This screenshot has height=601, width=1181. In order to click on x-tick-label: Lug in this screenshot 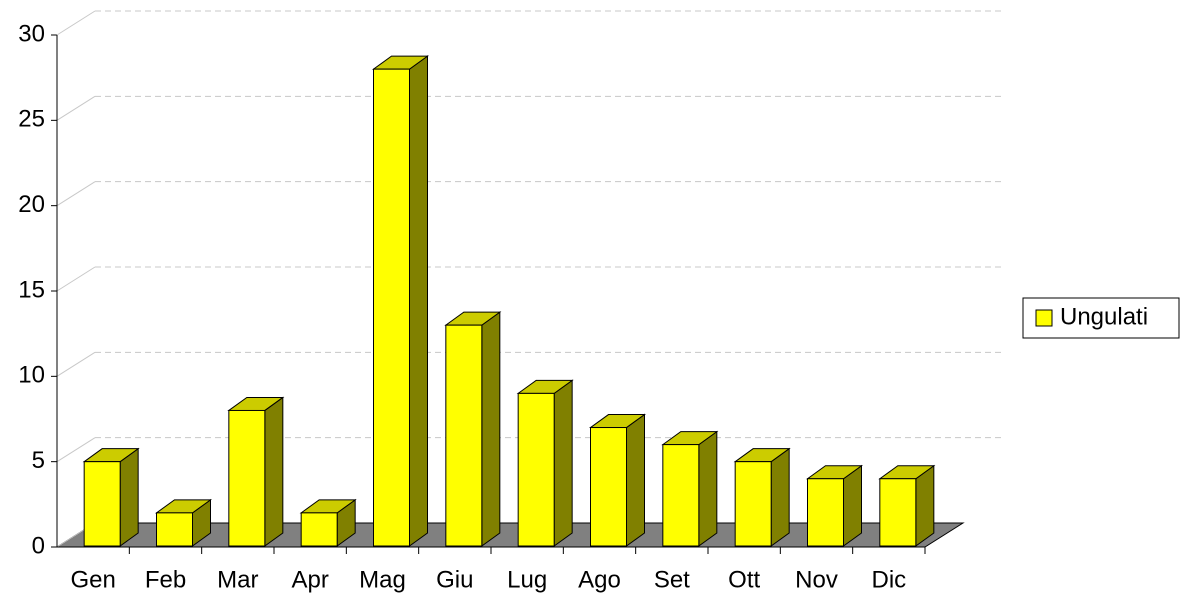, I will do `click(527, 579)`.